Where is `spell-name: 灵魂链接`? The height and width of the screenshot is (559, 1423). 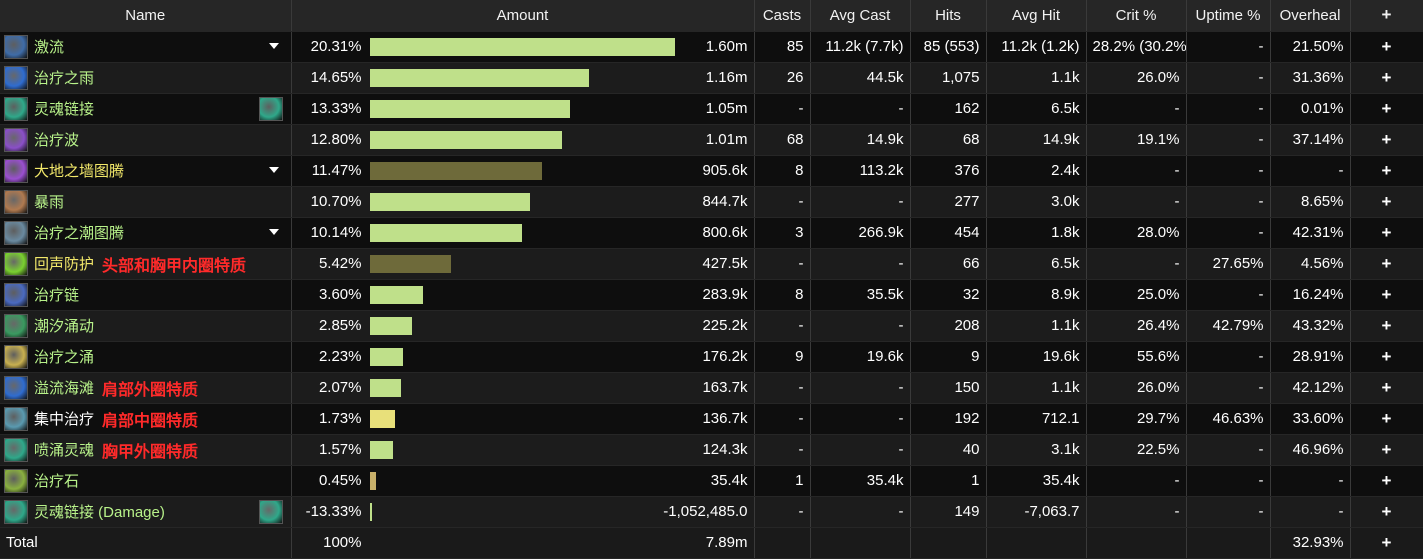 spell-name: 灵魂链接 is located at coordinates (64, 109).